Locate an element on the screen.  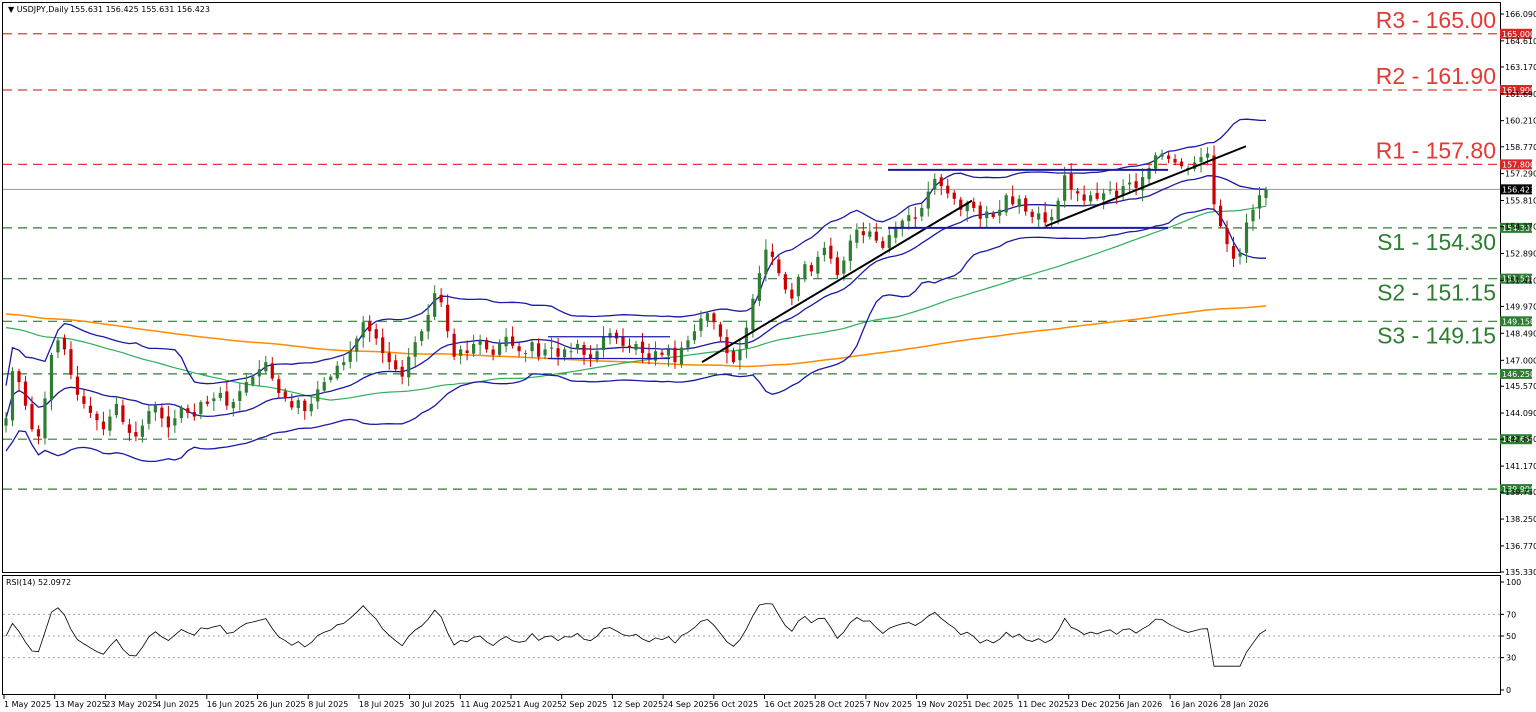
support-tag: 146.250 is located at coordinates (1518, 374).